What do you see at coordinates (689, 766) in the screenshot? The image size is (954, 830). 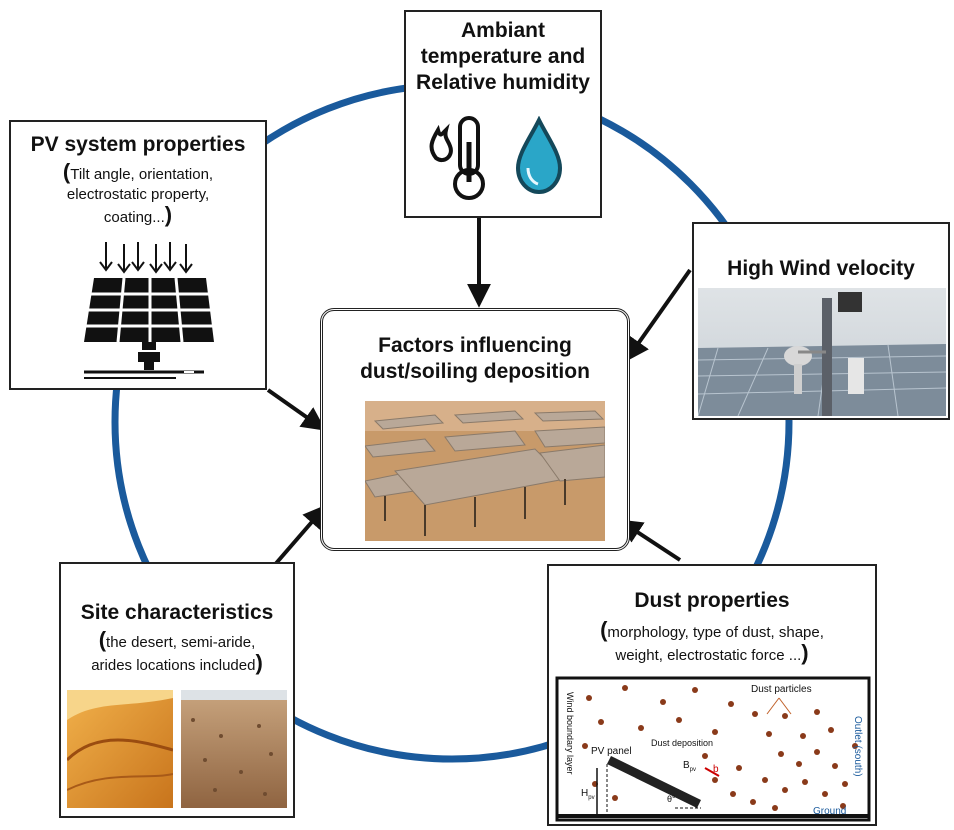 I see `schematic-b-label: Bpv` at bounding box center [689, 766].